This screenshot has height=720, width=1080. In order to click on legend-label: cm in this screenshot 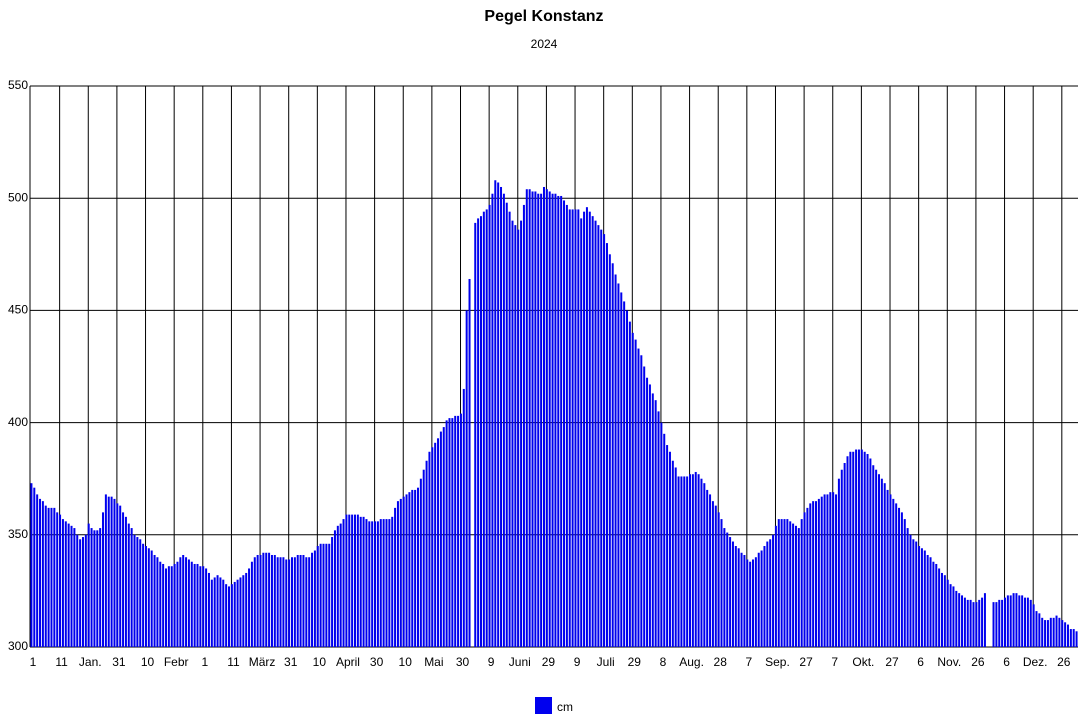, I will do `click(565, 707)`.